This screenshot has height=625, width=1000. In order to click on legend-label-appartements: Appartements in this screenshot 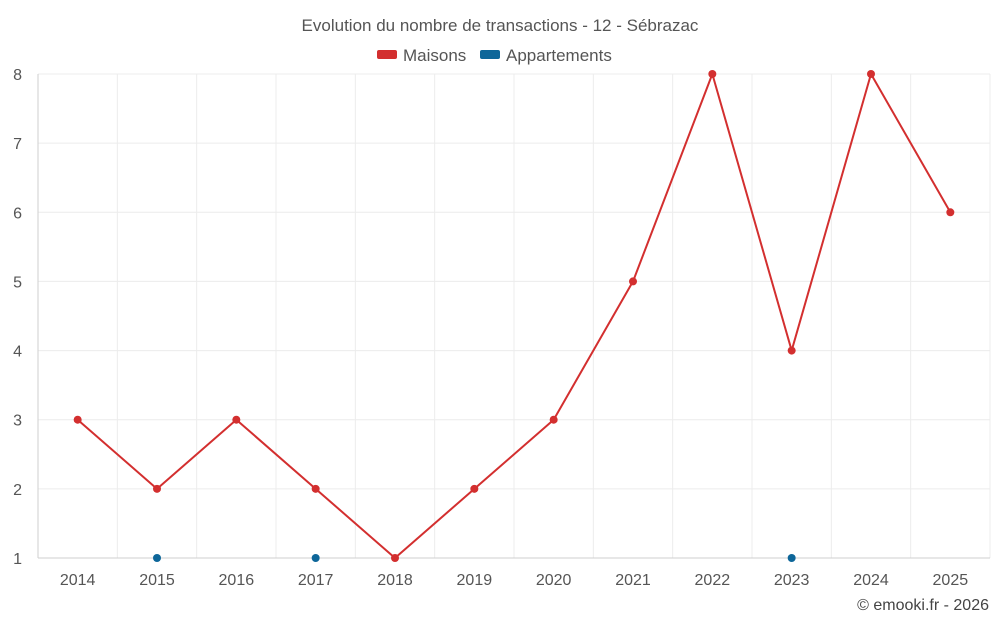, I will do `click(559, 55)`.